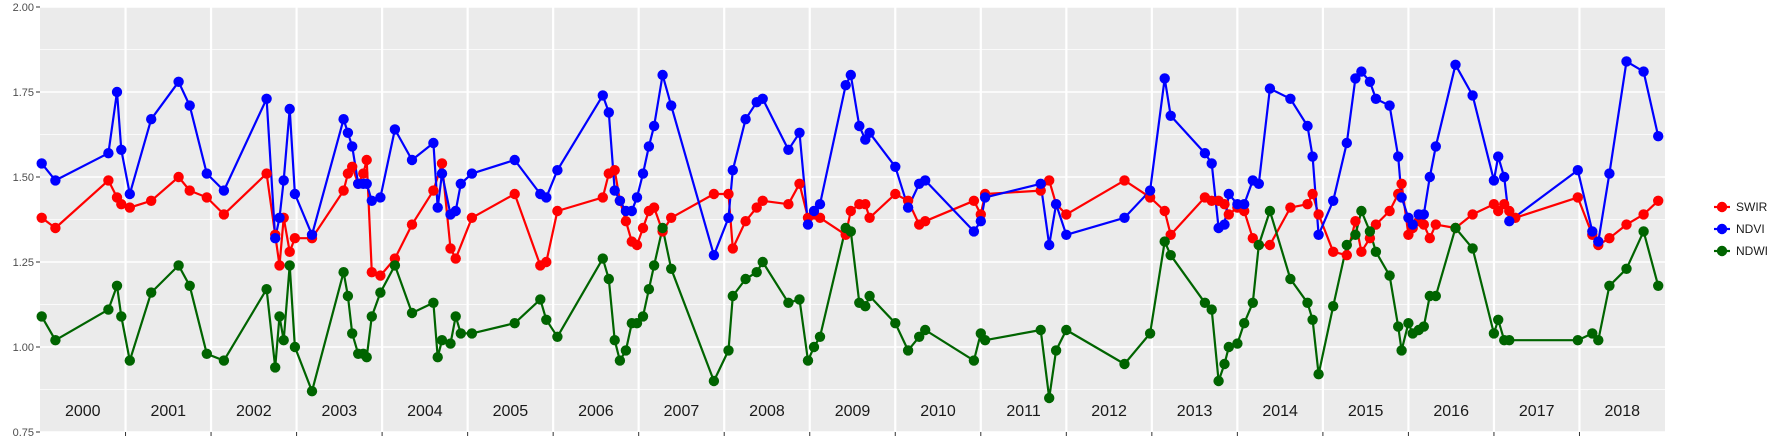 This screenshot has width=1773, height=442. What do you see at coordinates (853, 411) in the screenshot?
I see `year-label: 2009` at bounding box center [853, 411].